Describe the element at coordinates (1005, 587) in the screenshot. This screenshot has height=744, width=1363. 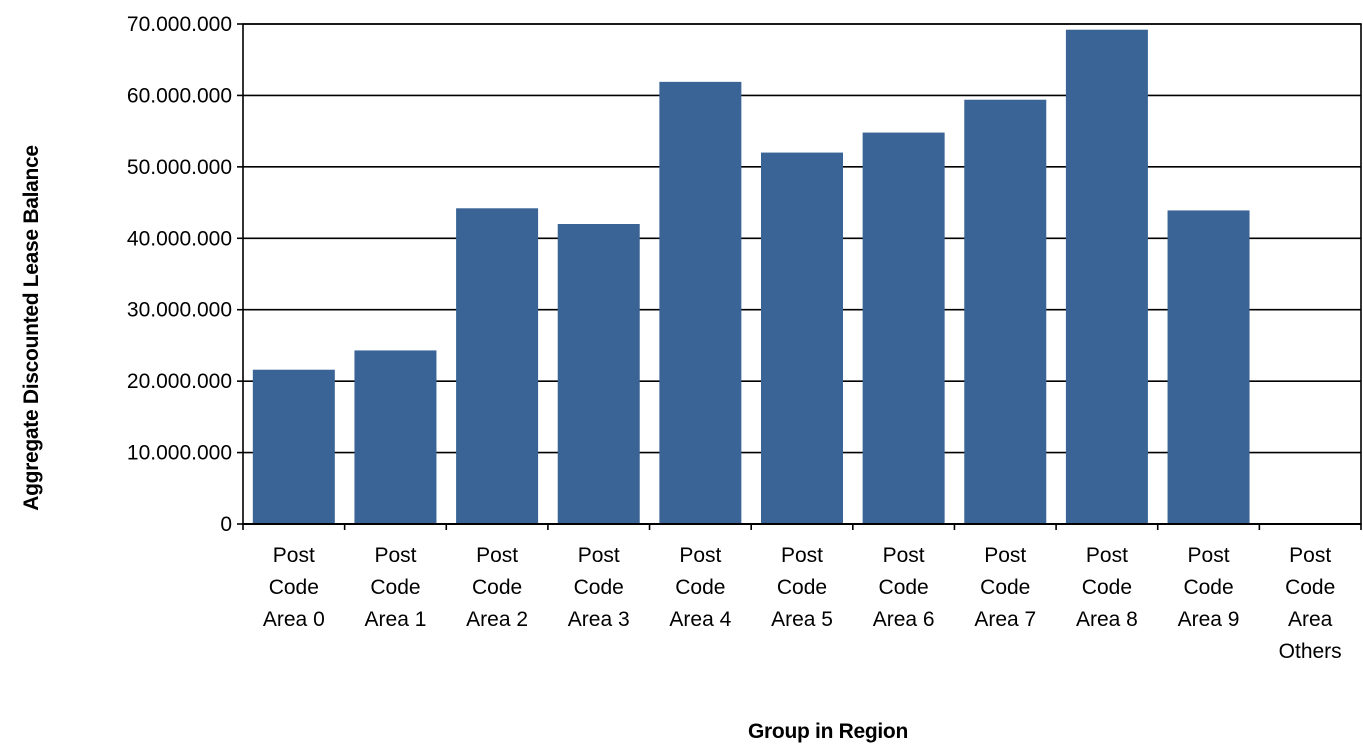
I see `x-tick-label: Post Code Area 7` at that location.